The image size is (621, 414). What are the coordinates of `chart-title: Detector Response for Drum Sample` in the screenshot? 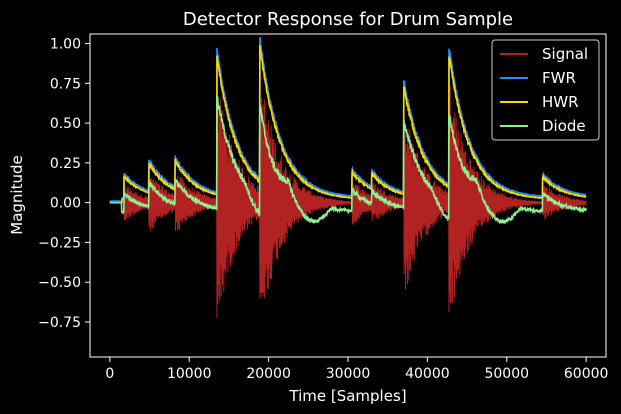 It's located at (348, 19).